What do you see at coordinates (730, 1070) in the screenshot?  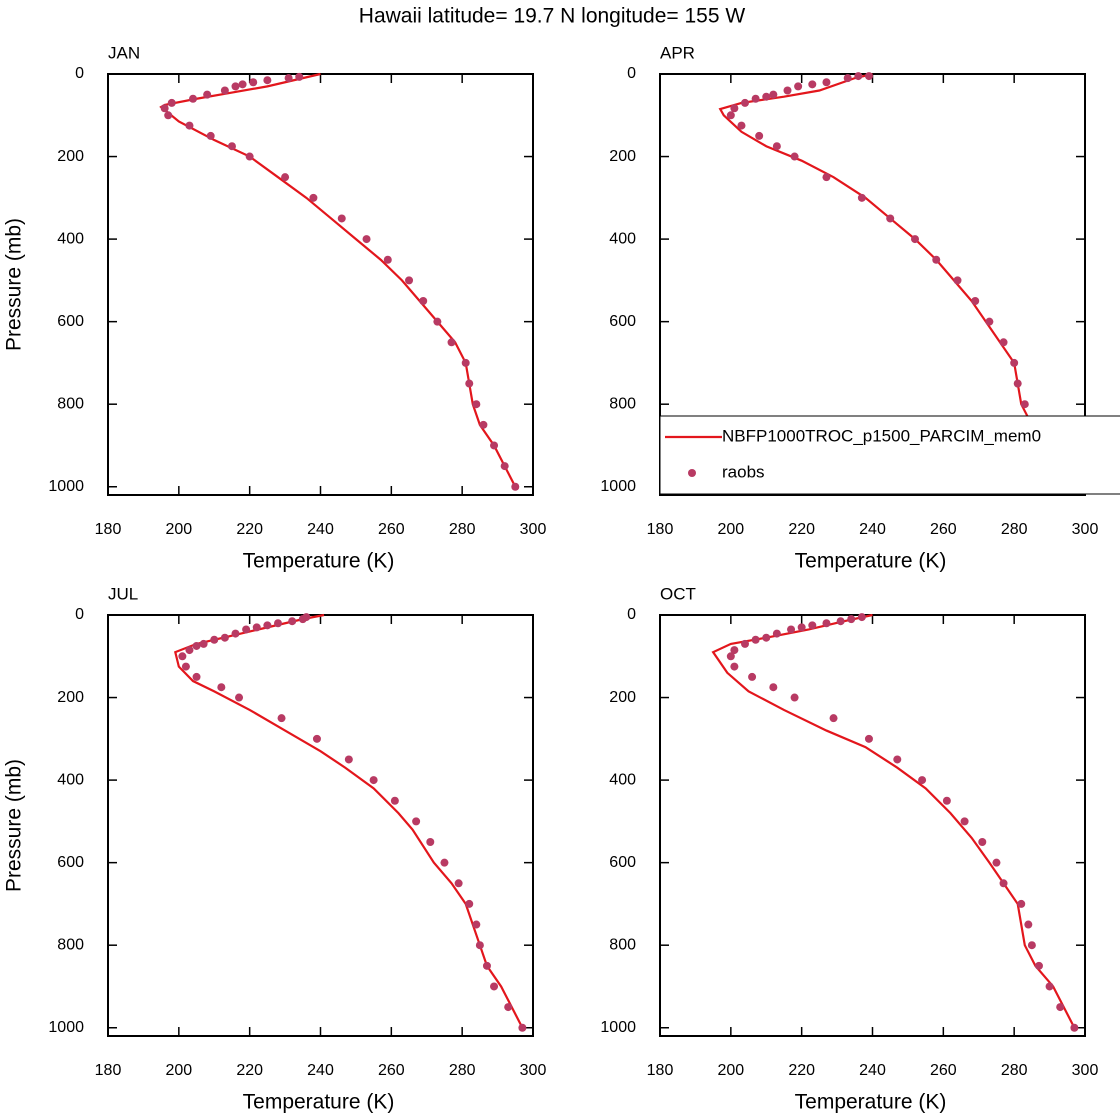 I see `x-tick-label: 200` at bounding box center [730, 1070].